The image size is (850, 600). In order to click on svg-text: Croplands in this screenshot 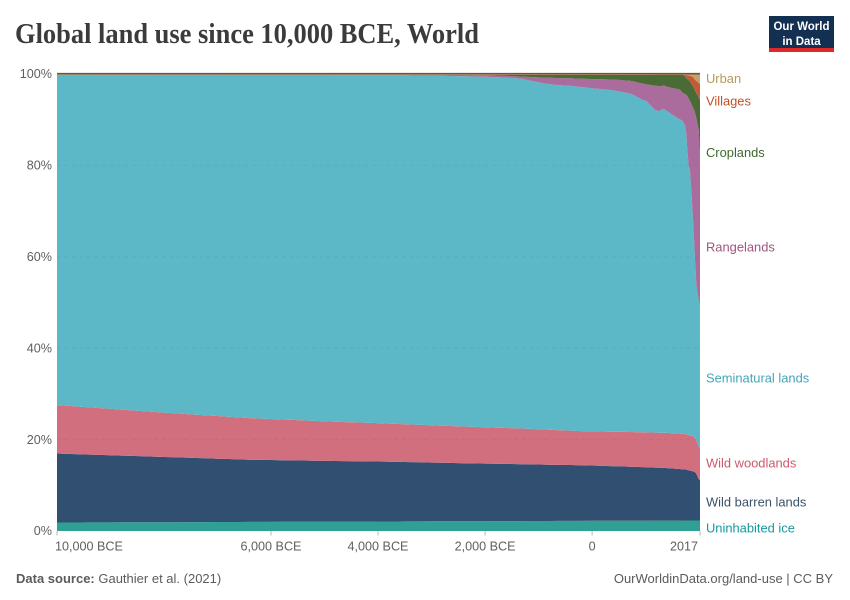, I will do `click(735, 152)`.